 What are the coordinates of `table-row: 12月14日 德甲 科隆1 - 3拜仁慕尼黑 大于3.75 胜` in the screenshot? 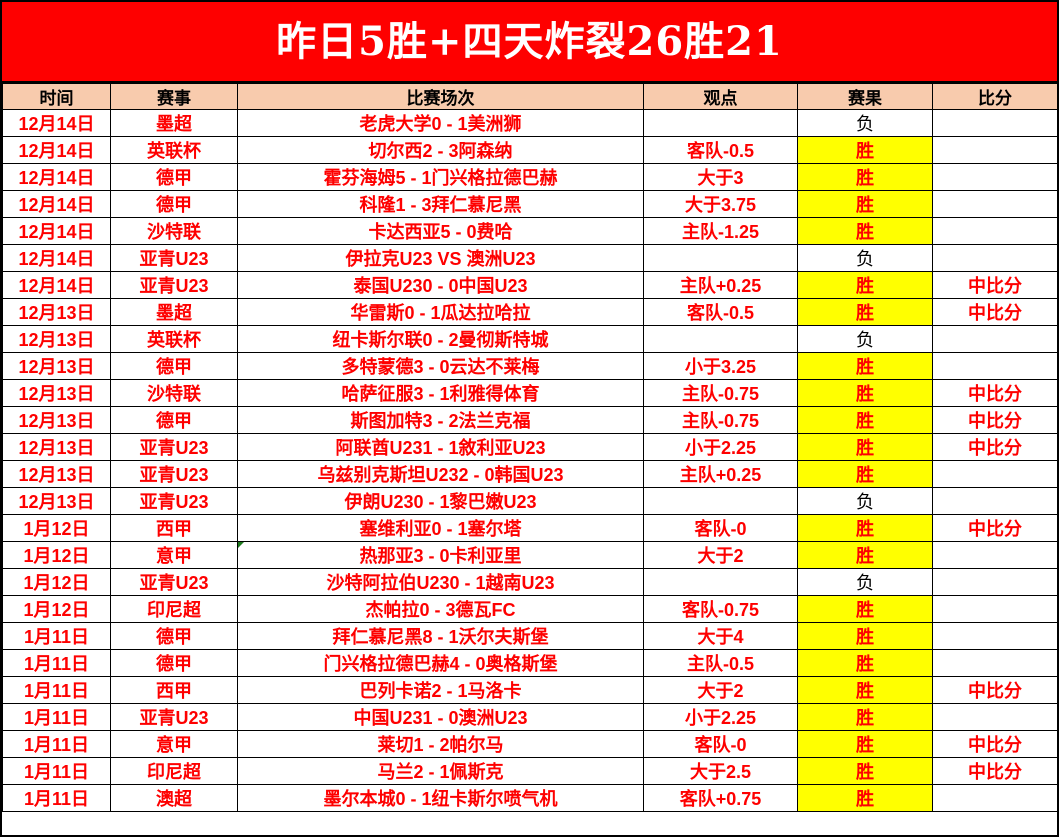 It's located at (529, 204).